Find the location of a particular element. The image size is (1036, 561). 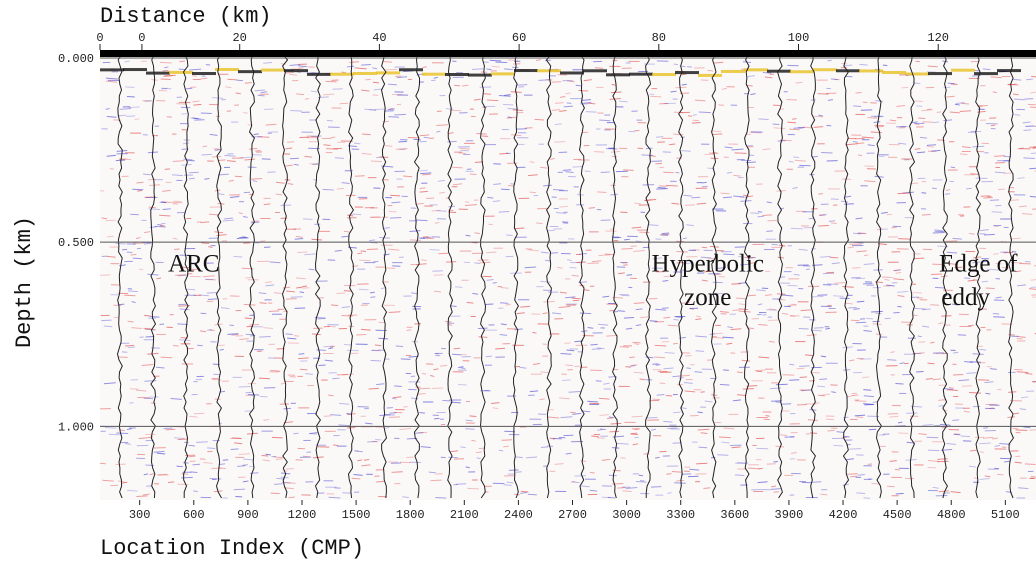

x-tick-label: 1800 is located at coordinates (410, 515).